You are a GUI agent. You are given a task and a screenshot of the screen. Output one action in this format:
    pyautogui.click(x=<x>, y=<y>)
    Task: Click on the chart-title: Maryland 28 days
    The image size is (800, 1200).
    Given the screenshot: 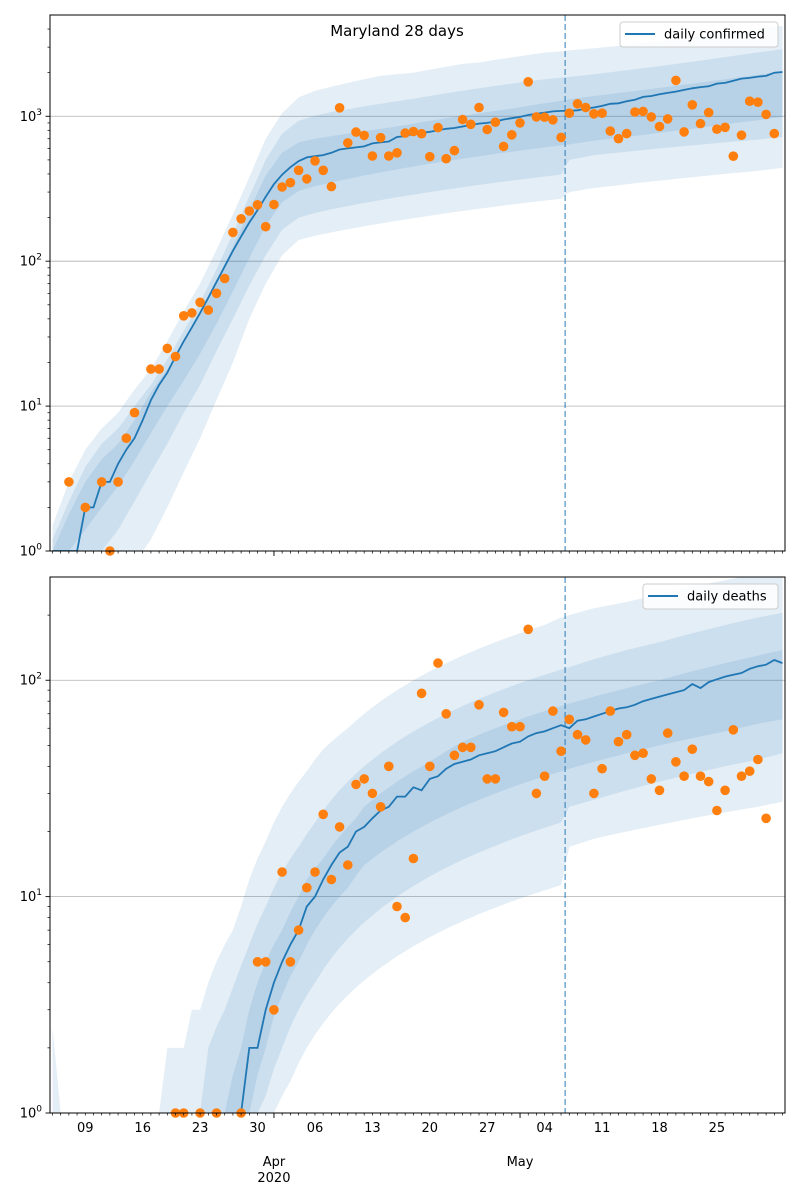 What is the action you would take?
    pyautogui.click(x=397, y=31)
    